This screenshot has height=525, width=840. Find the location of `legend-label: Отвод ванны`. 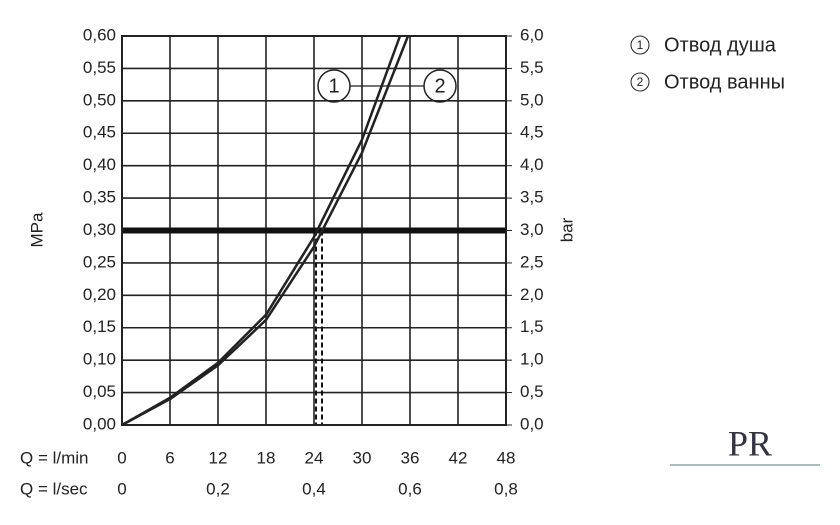

legend-label: Отвод ванны is located at coordinates (724, 82).